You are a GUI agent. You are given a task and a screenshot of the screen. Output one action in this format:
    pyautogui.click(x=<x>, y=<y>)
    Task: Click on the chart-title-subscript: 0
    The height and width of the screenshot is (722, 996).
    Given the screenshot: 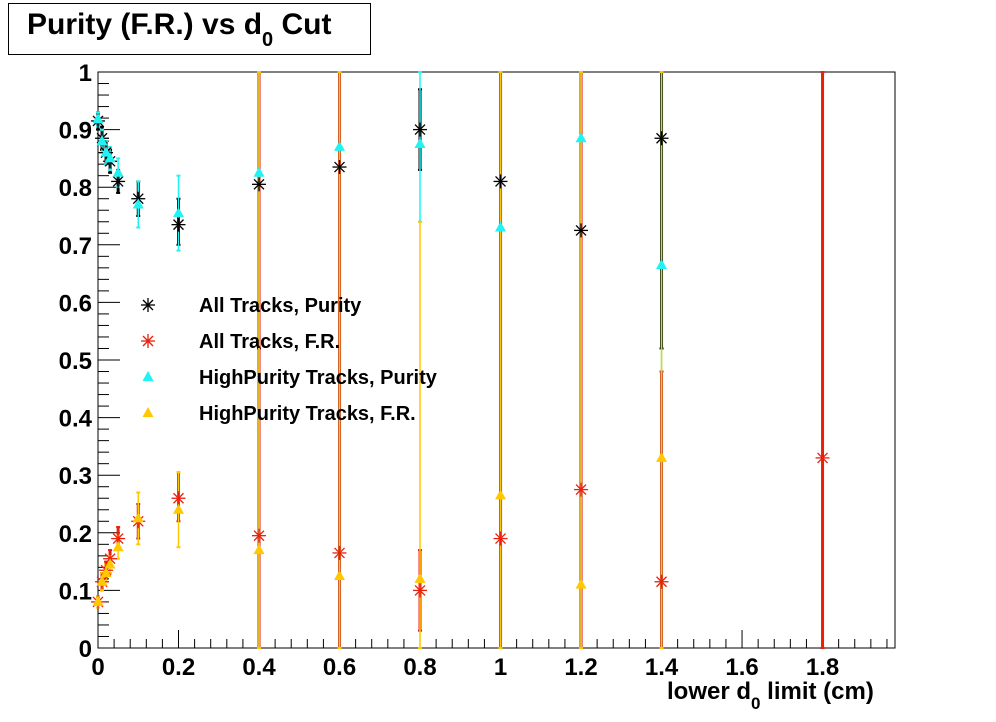 What is the action you would take?
    pyautogui.click(x=268, y=40)
    